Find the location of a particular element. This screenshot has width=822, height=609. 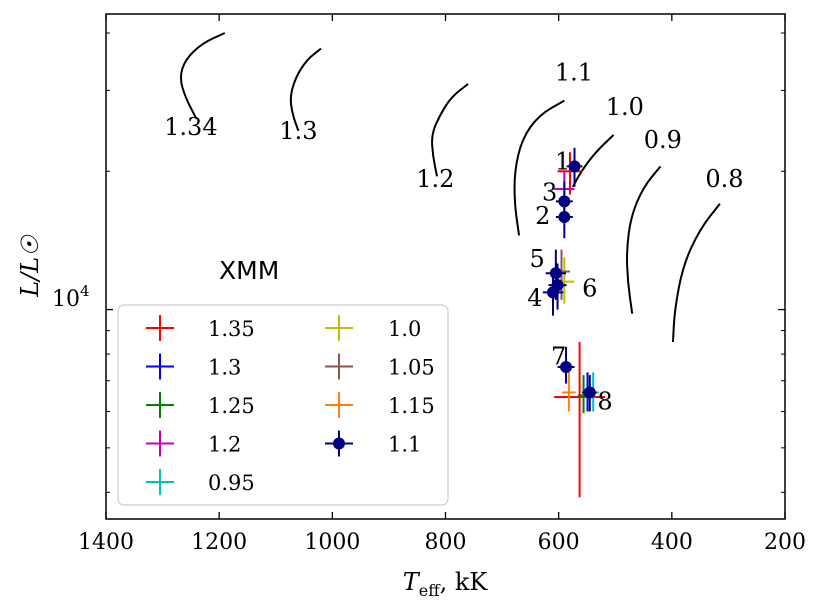

legend-label: 1.15 is located at coordinates (411, 406).